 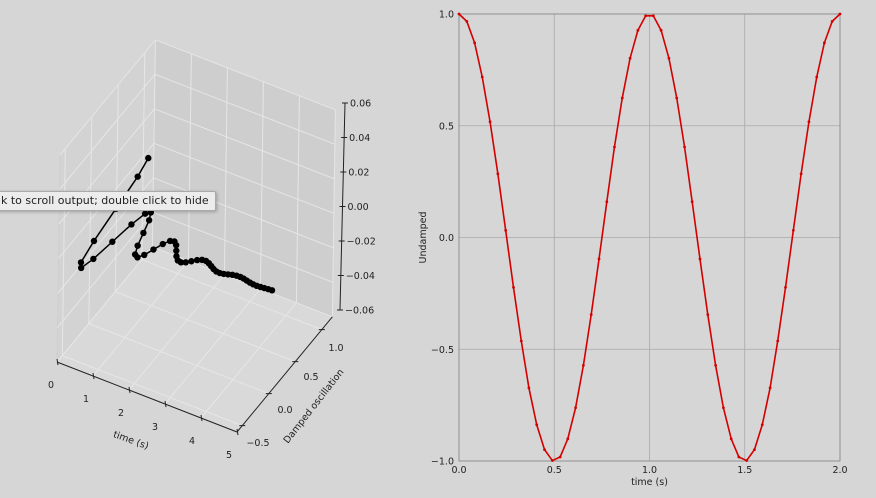 I want to click on z-tick-label: −0.06, so click(x=359, y=311).